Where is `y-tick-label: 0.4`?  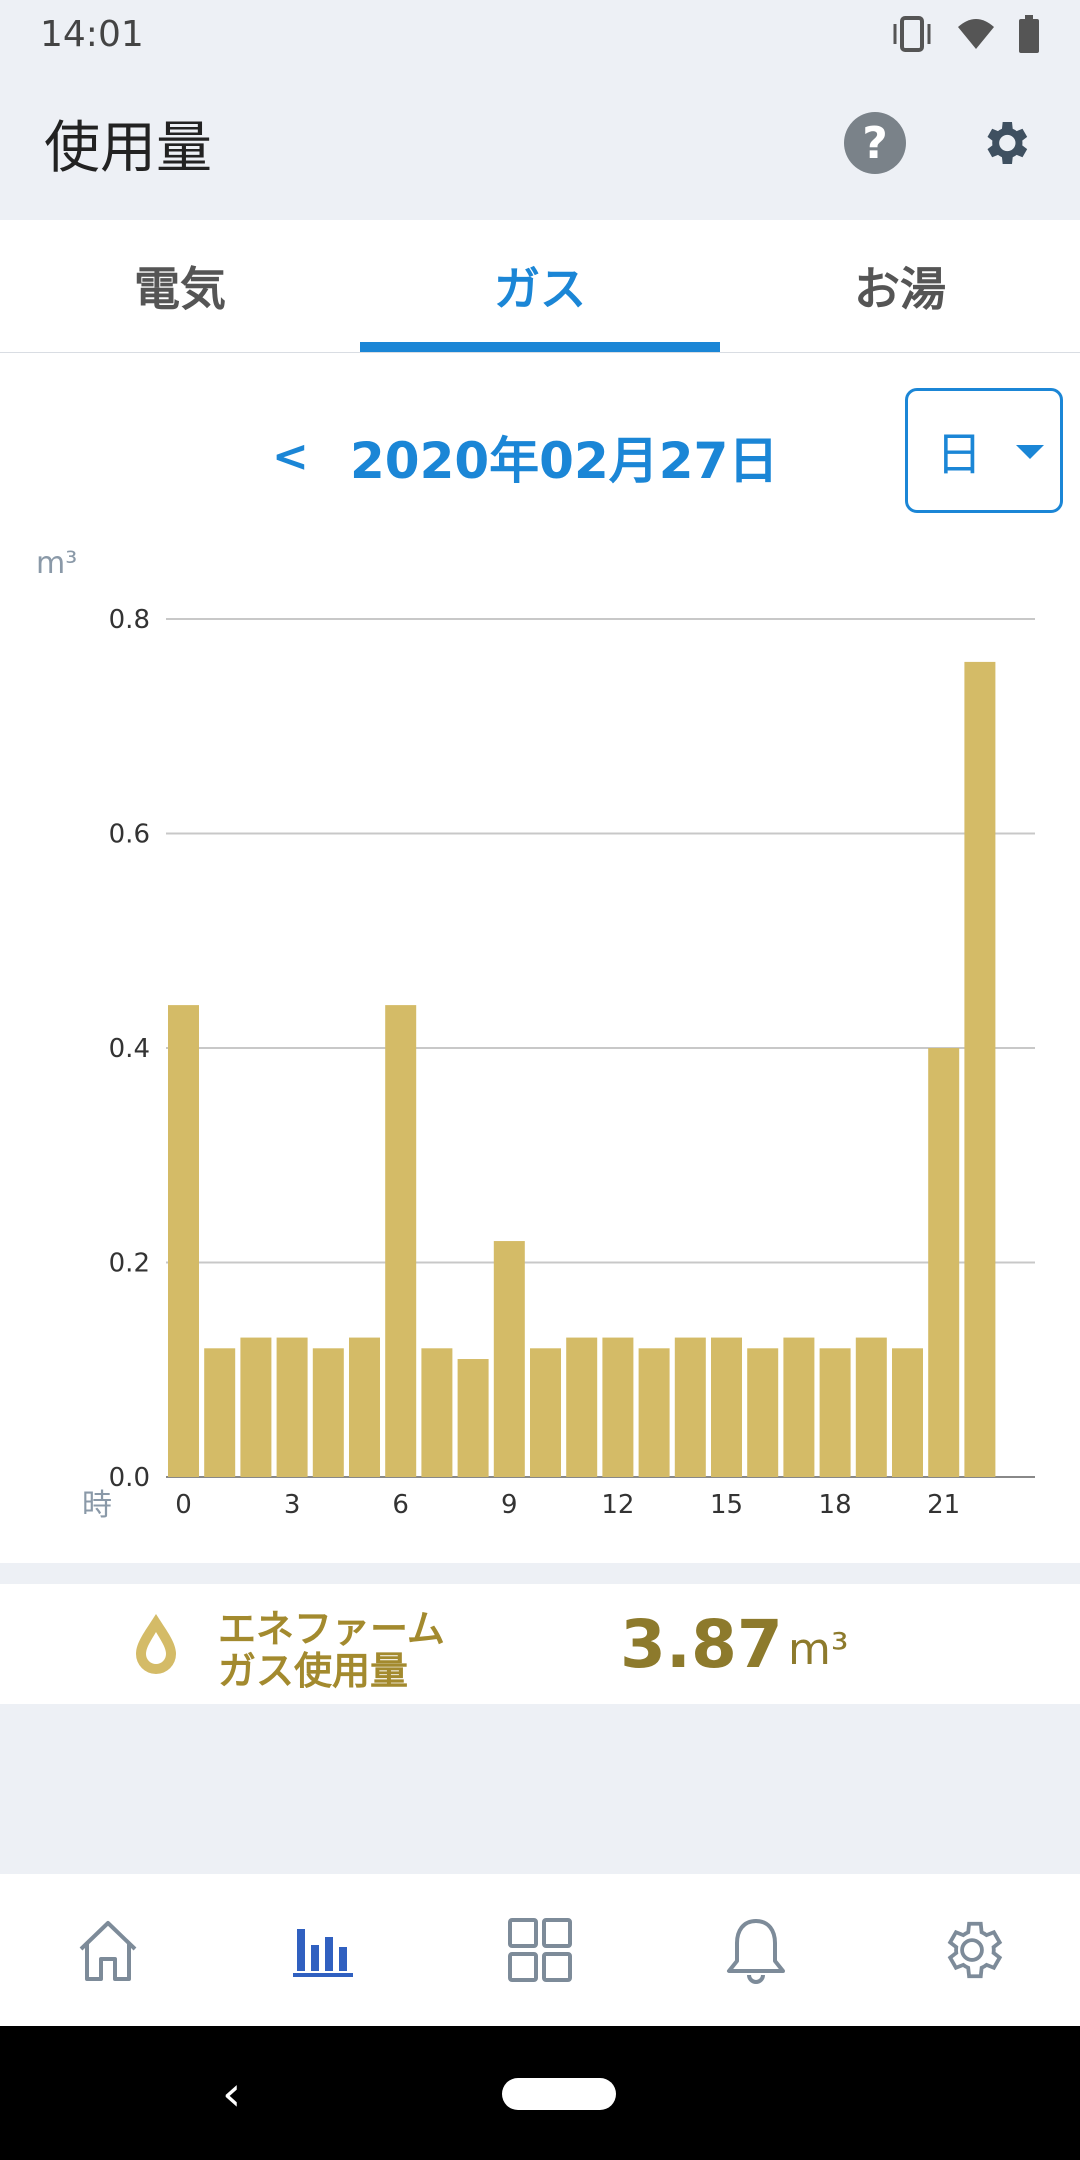
y-tick-label: 0.4 is located at coordinates (129, 1049).